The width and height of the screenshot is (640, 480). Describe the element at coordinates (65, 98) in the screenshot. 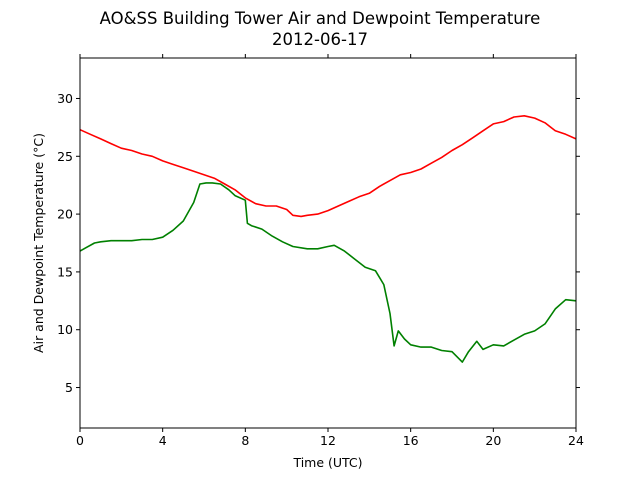

I see `y-tick-label: 30` at that location.